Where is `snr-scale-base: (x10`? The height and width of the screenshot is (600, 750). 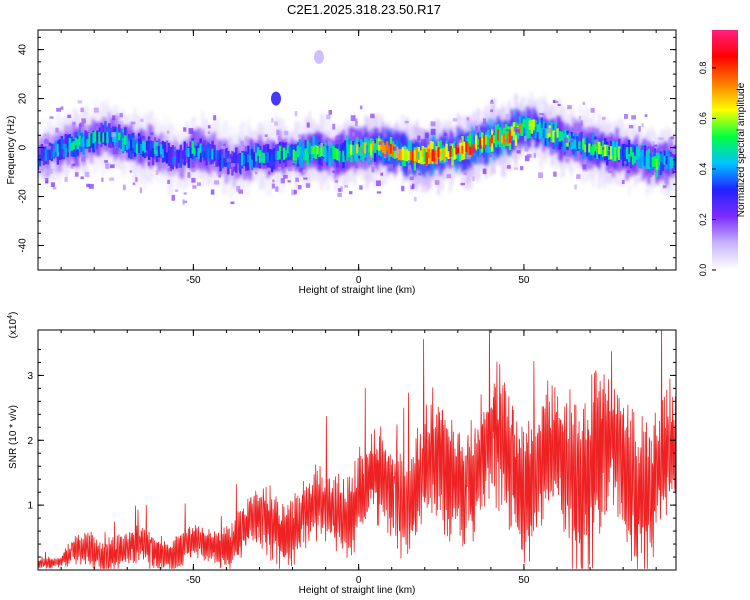 snr-scale-base: (x10 is located at coordinates (13, 328).